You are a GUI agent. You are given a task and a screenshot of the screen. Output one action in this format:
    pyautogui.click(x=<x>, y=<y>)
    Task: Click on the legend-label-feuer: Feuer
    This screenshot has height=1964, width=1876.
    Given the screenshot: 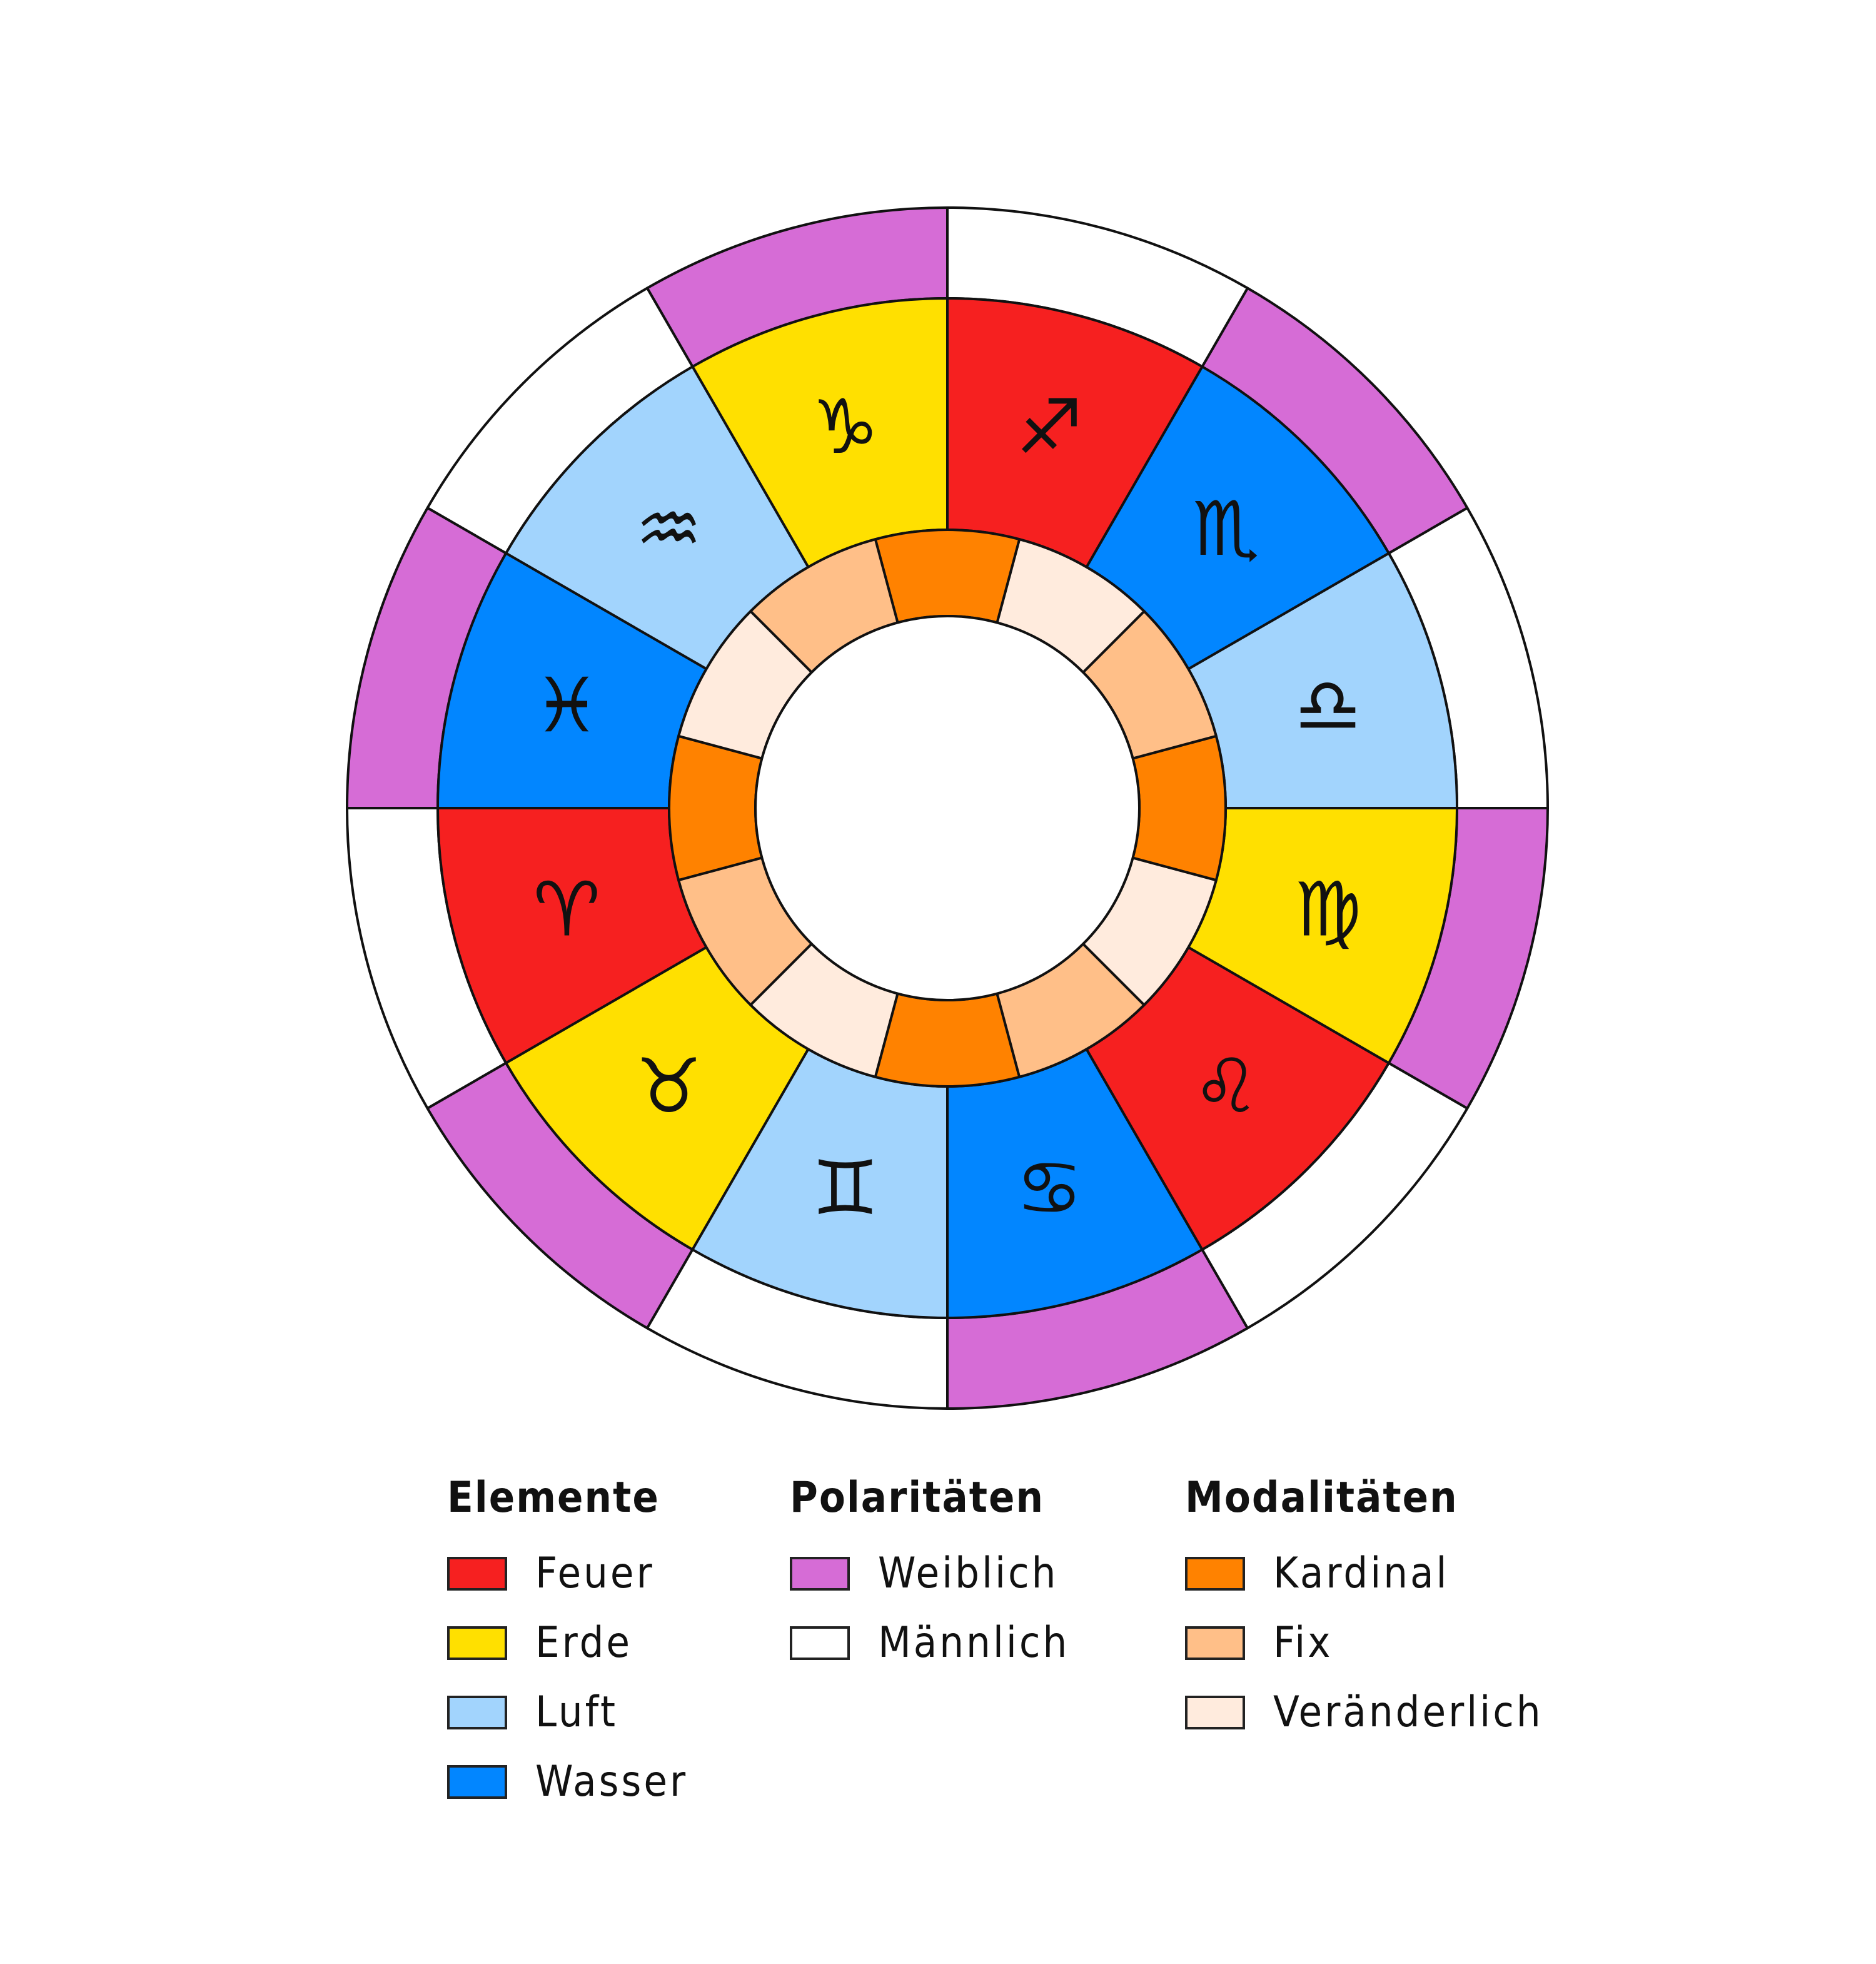 What is the action you would take?
    pyautogui.click(x=595, y=1573)
    